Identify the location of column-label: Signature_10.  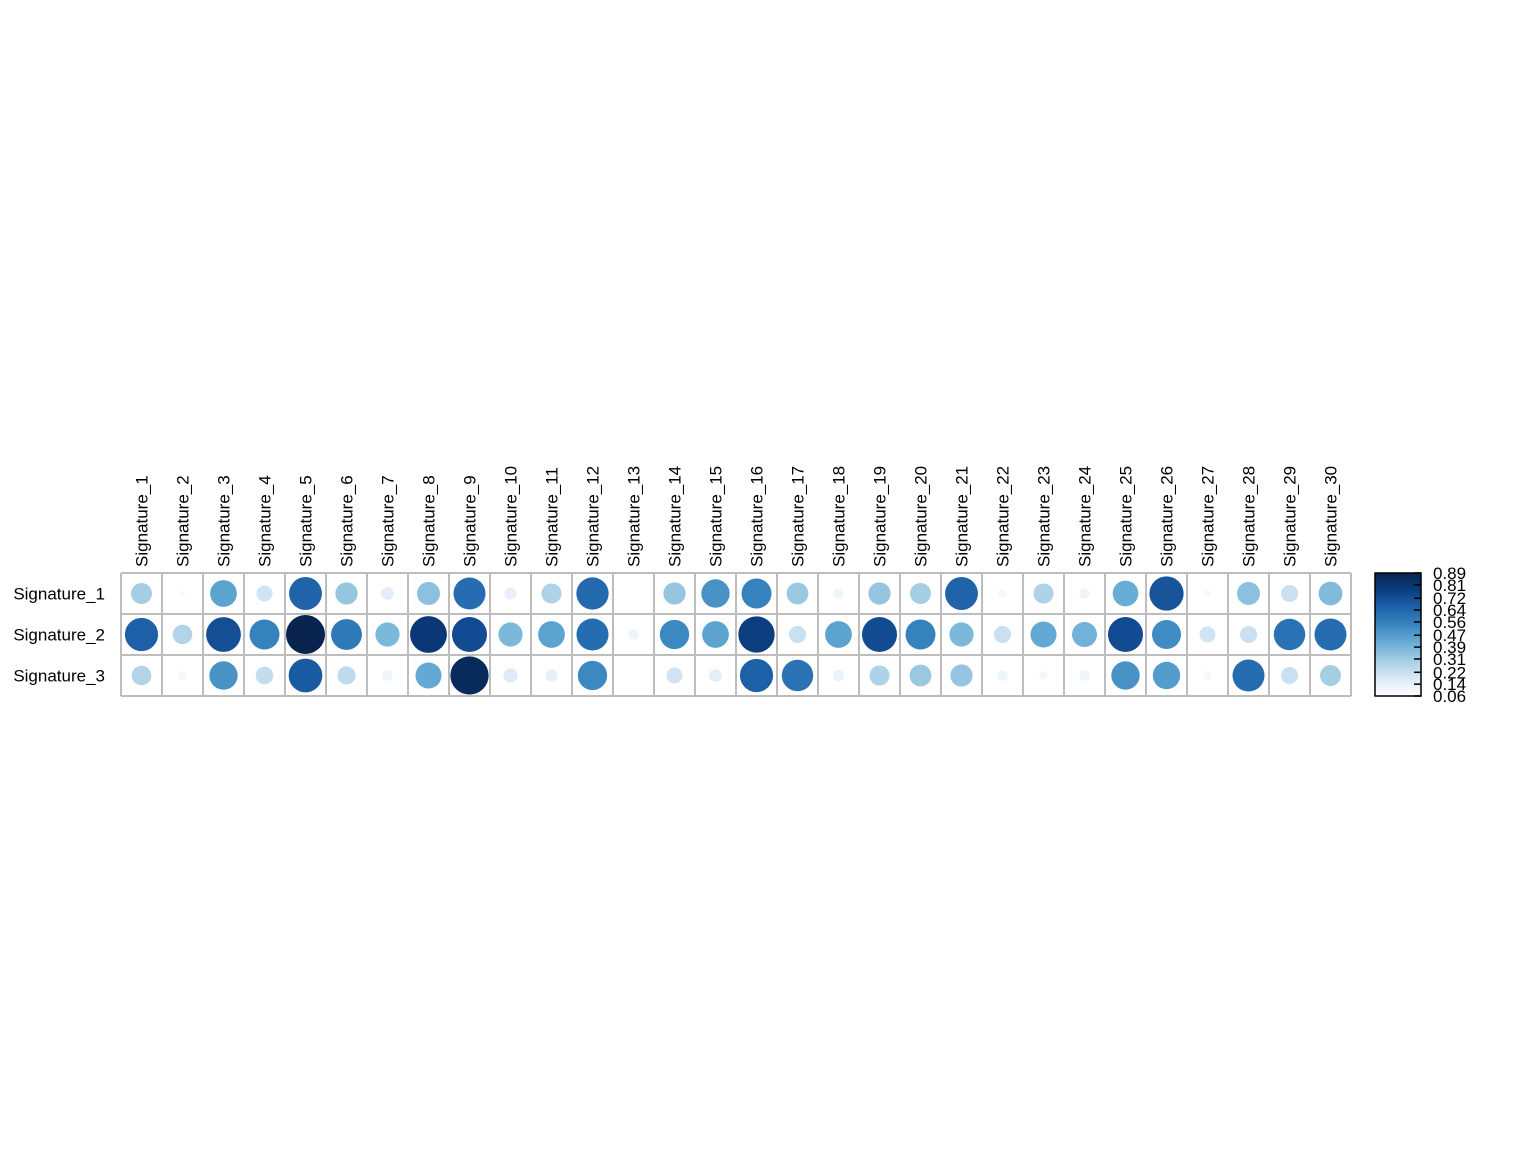
(511, 516).